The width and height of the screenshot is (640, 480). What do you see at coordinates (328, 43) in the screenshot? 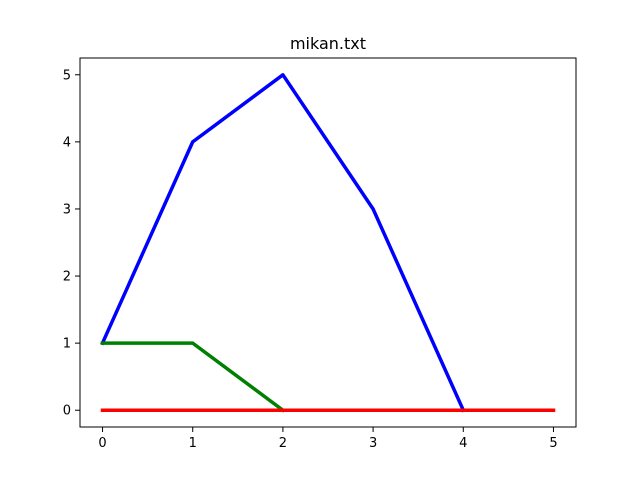
I see `chart-title: mikan.txt` at bounding box center [328, 43].